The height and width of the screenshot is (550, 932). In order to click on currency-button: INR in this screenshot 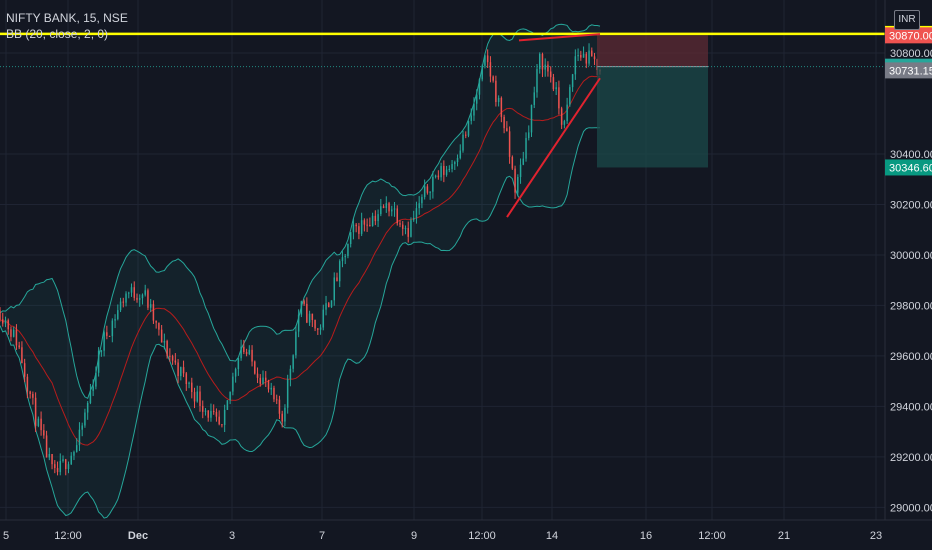, I will do `click(907, 20)`.